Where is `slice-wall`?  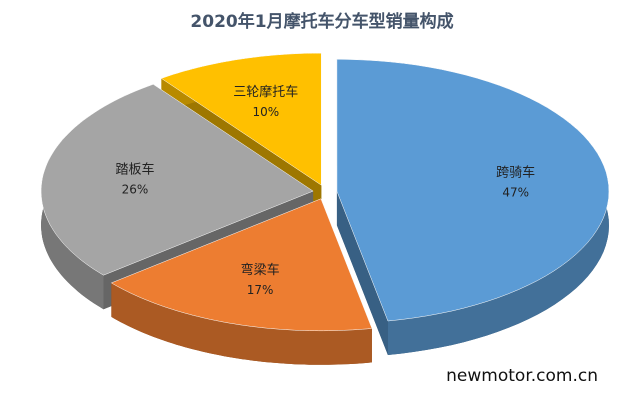 slice-wall is located at coordinates (362, 273).